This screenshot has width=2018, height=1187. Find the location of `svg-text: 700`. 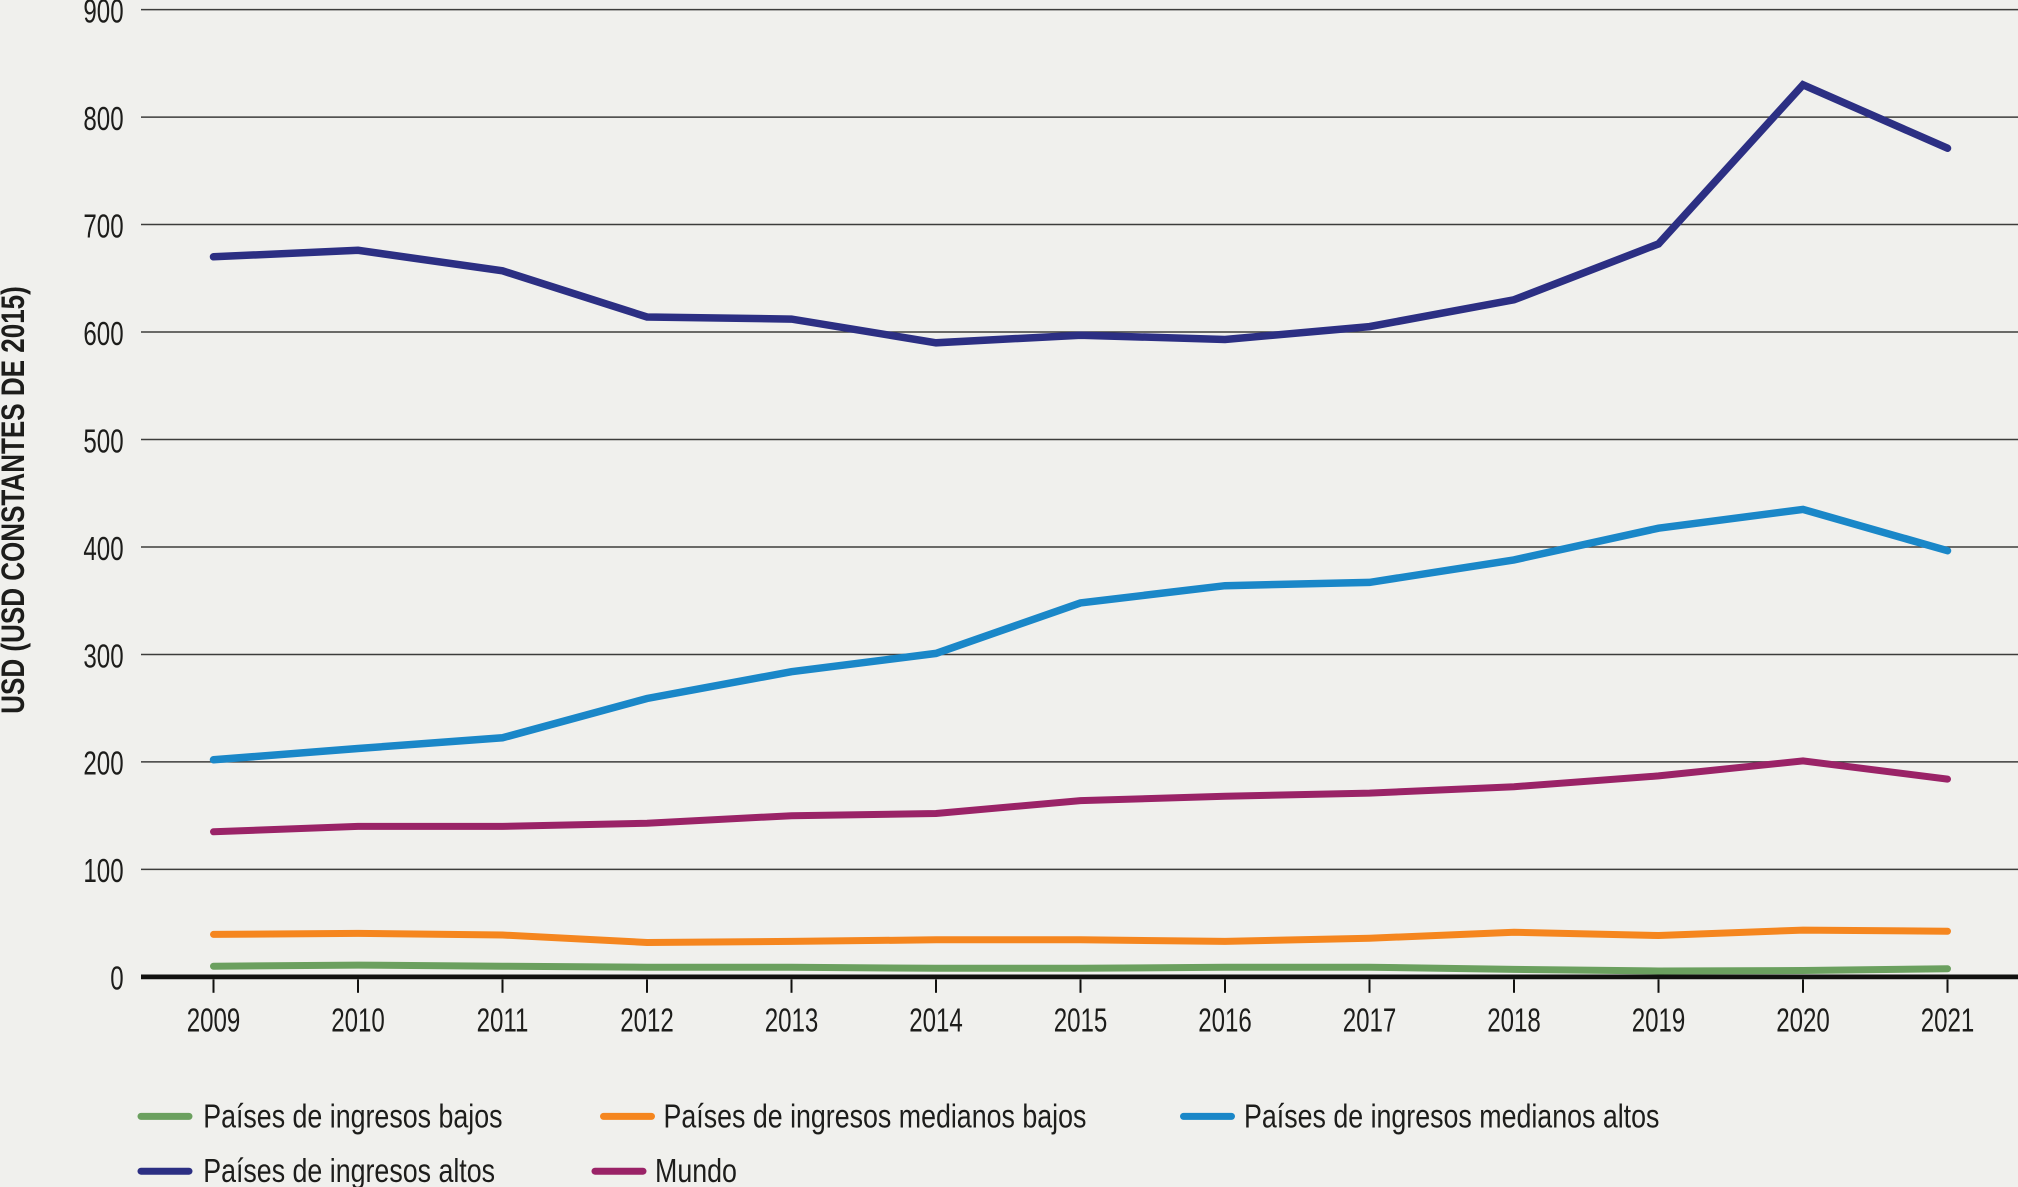

svg-text: 700 is located at coordinates (103, 227).